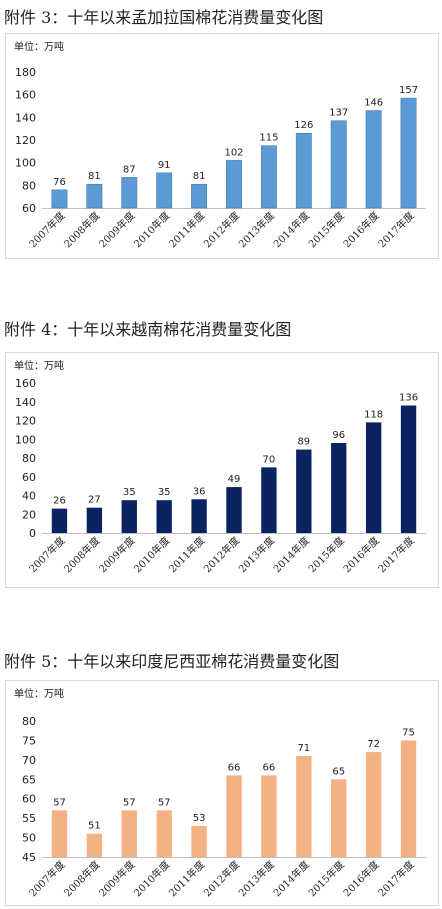  Describe the element at coordinates (129, 492) in the screenshot. I see `data-label: 35` at that location.